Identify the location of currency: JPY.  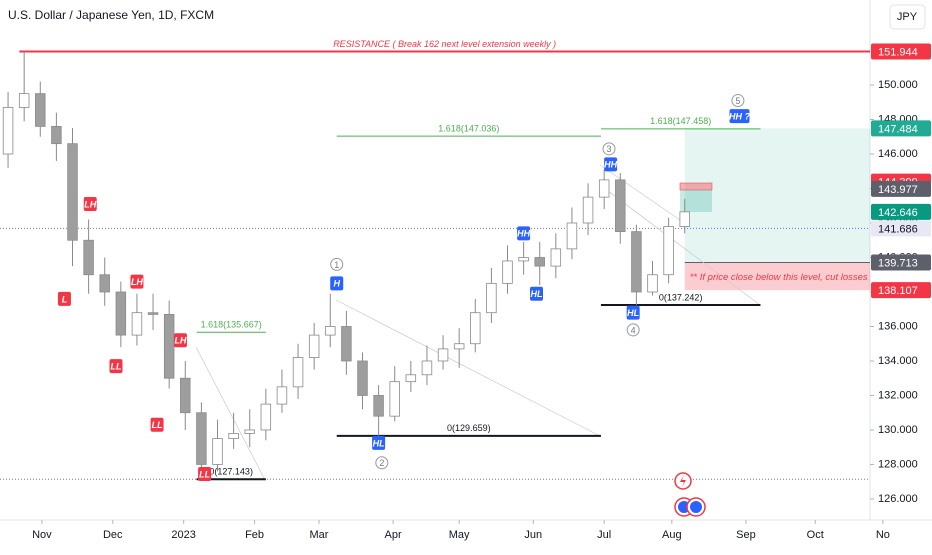
(907, 17).